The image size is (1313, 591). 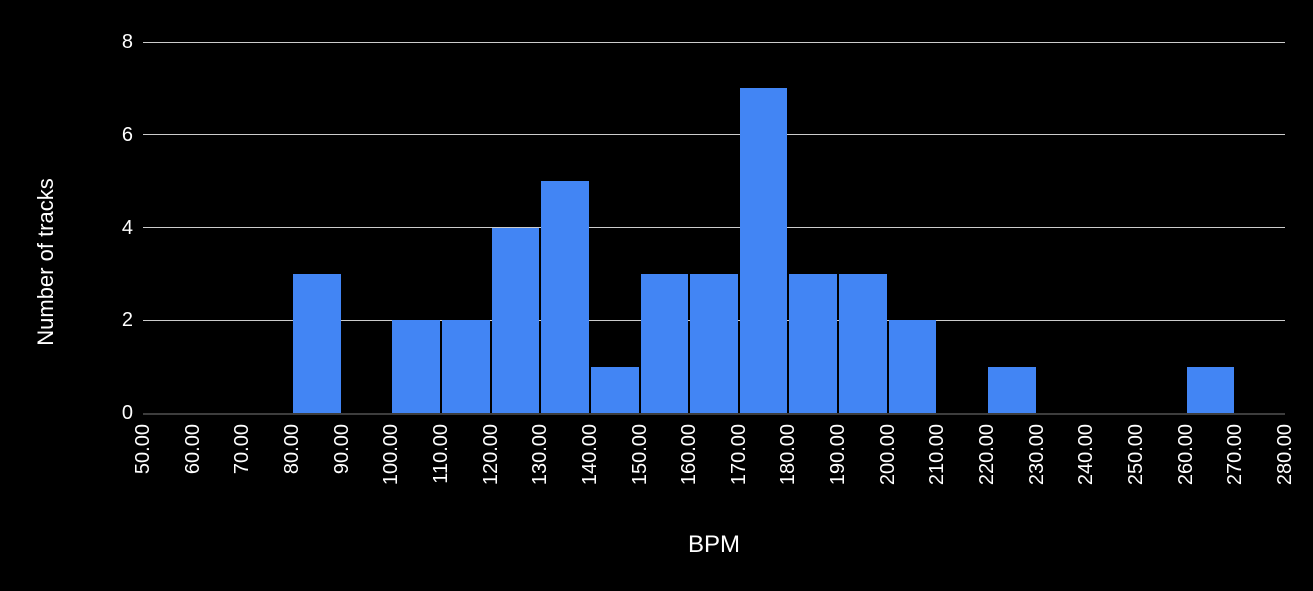 What do you see at coordinates (143, 449) in the screenshot?
I see `x-tick-label: 50.00` at bounding box center [143, 449].